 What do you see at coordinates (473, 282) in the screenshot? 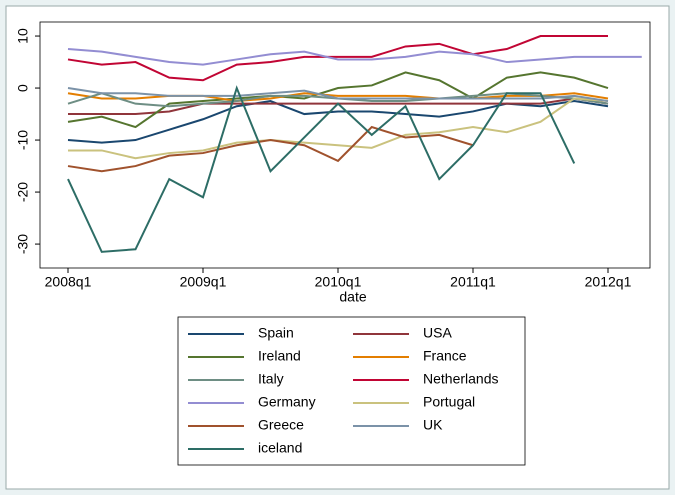
I see `x-tick-label: 2011q1` at bounding box center [473, 282].